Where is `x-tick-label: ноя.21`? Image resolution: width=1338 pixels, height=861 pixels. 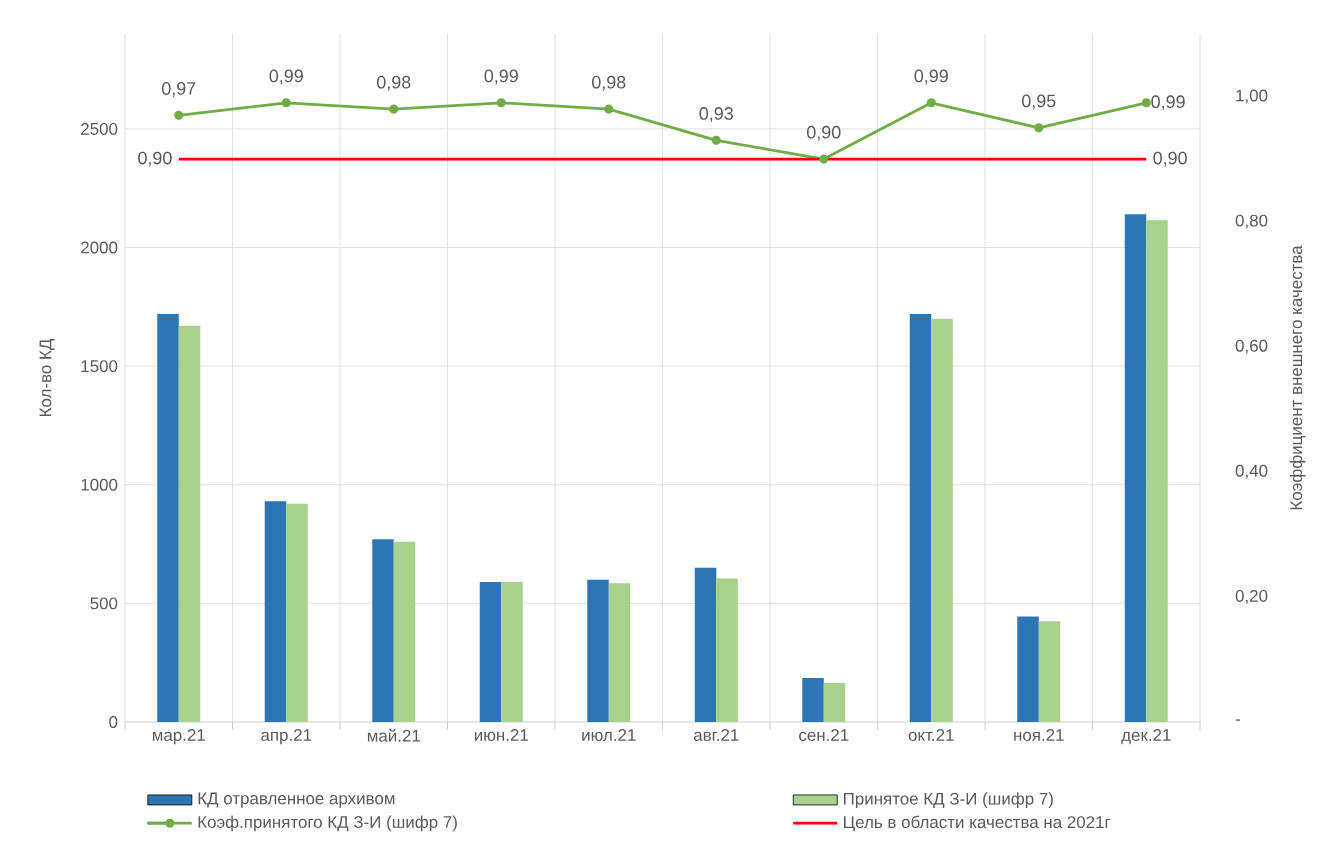
x-tick-label: ноя.21 is located at coordinates (1039, 735).